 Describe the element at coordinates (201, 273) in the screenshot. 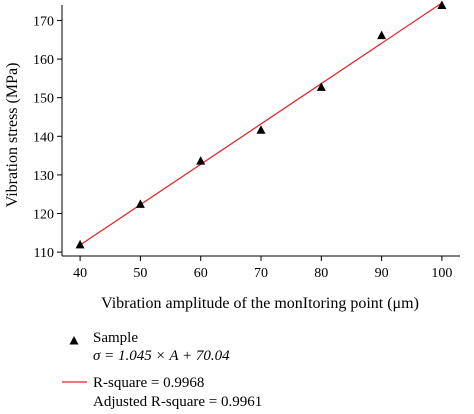

I see `x-tick-label: 60` at that location.